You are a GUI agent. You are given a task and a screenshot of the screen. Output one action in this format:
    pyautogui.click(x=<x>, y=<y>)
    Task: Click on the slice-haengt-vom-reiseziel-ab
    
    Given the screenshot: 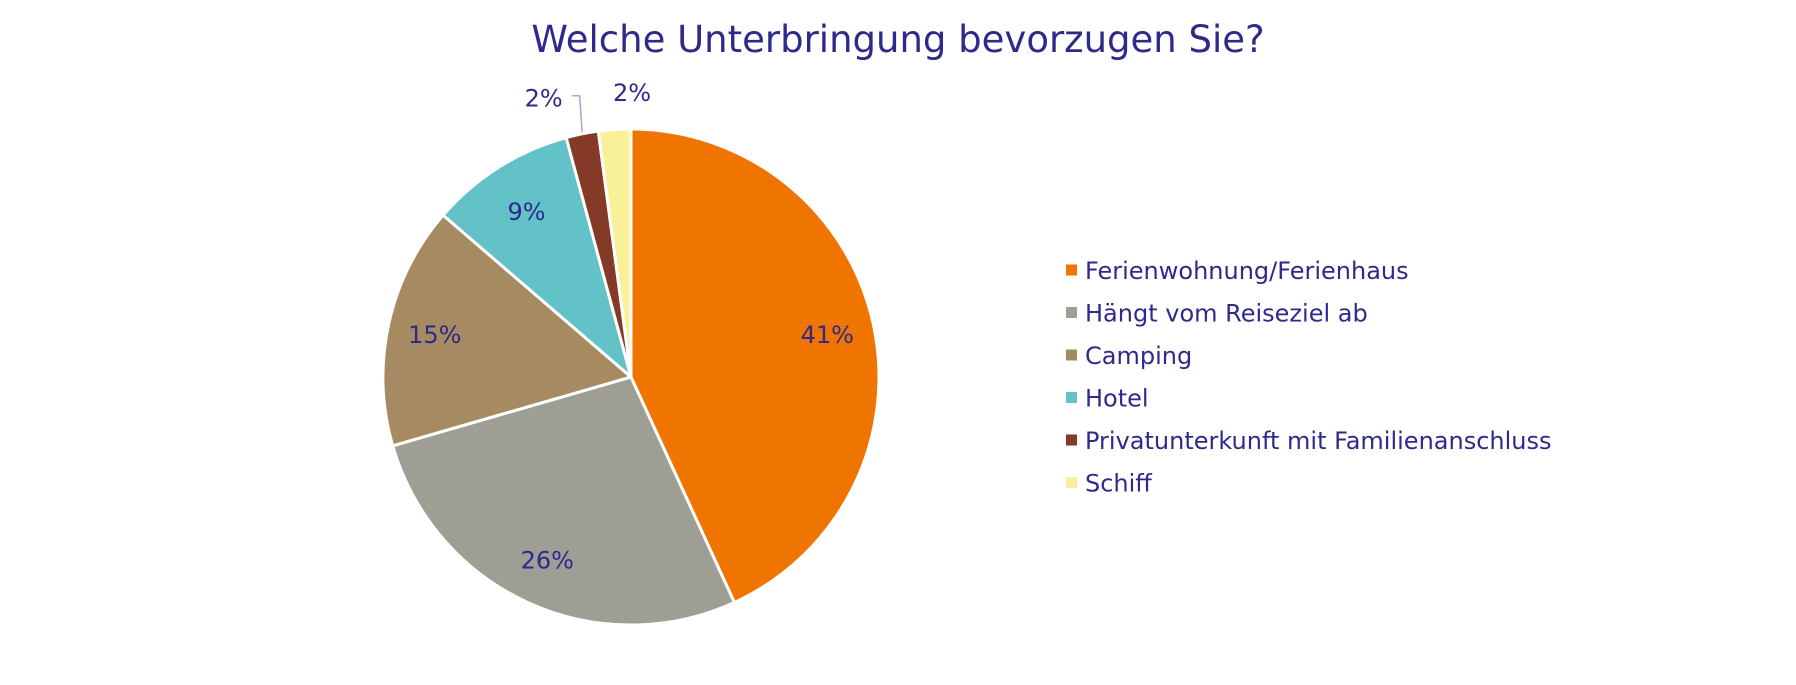 What is the action you would take?
    pyautogui.click(x=563, y=501)
    